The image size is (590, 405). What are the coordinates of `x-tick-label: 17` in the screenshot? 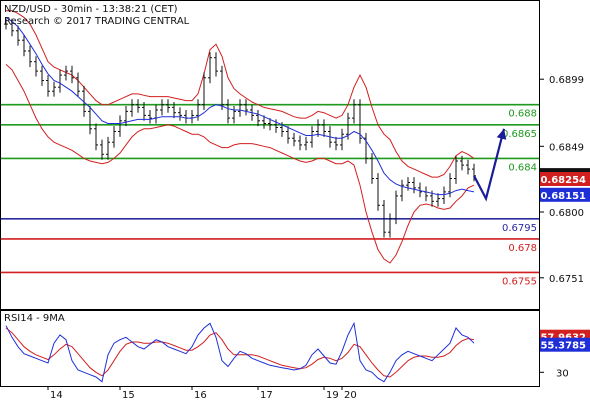 It's located at (266, 395).